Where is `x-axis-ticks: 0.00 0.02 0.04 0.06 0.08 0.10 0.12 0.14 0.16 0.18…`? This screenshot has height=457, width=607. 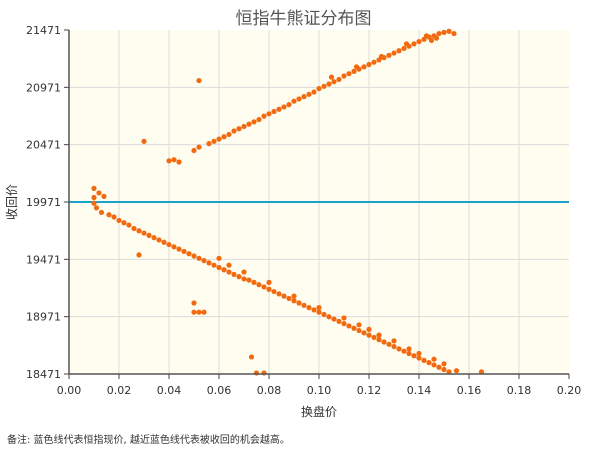
x-axis-ticks: 0.00 0.02 0.04 0.06 0.08 0.10 0.12 0.14 0.16 0.18… is located at coordinates (319, 385).